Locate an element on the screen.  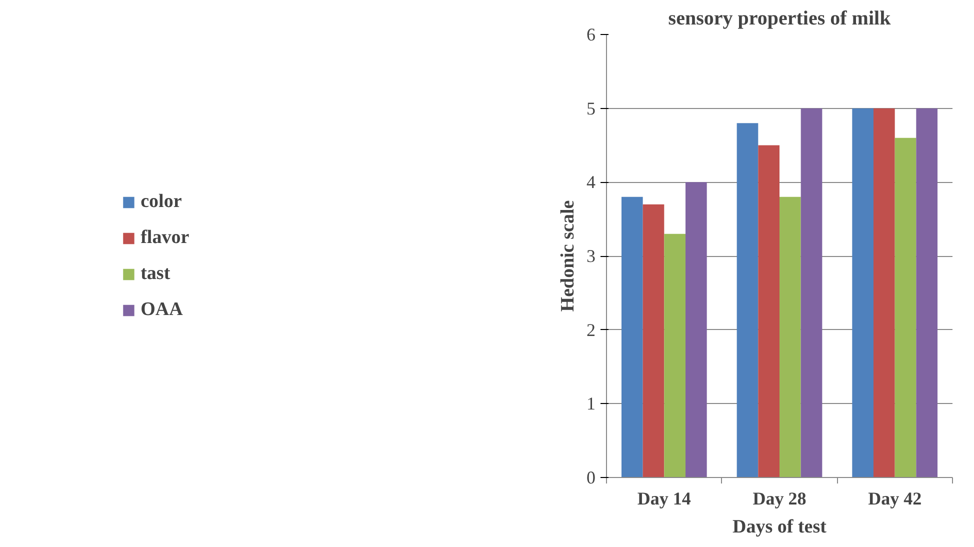
y-tick-label: 5 is located at coordinates (591, 108).